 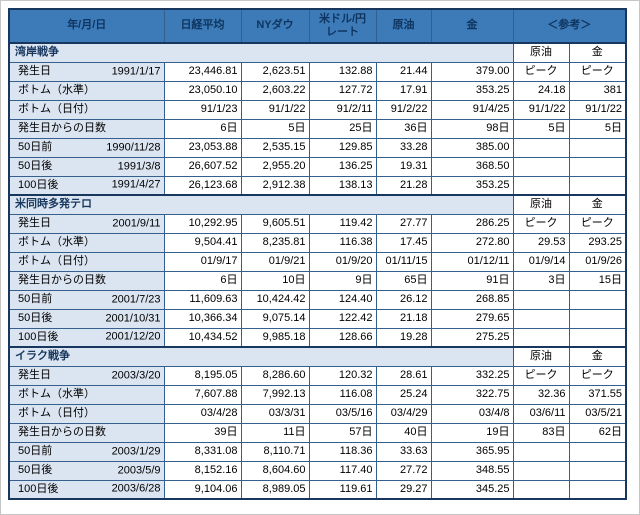 What do you see at coordinates (317, 356) in the screenshot?
I see `section-title-row: イラク戦争 原油金` at bounding box center [317, 356].